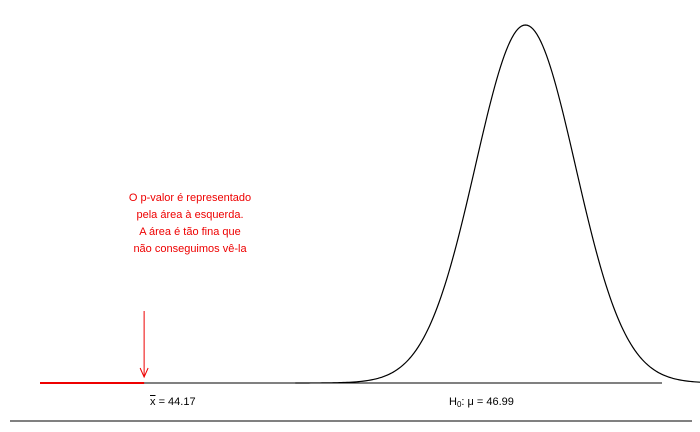  I want to click on sample-mean-label: x = 44.17, so click(173, 402).